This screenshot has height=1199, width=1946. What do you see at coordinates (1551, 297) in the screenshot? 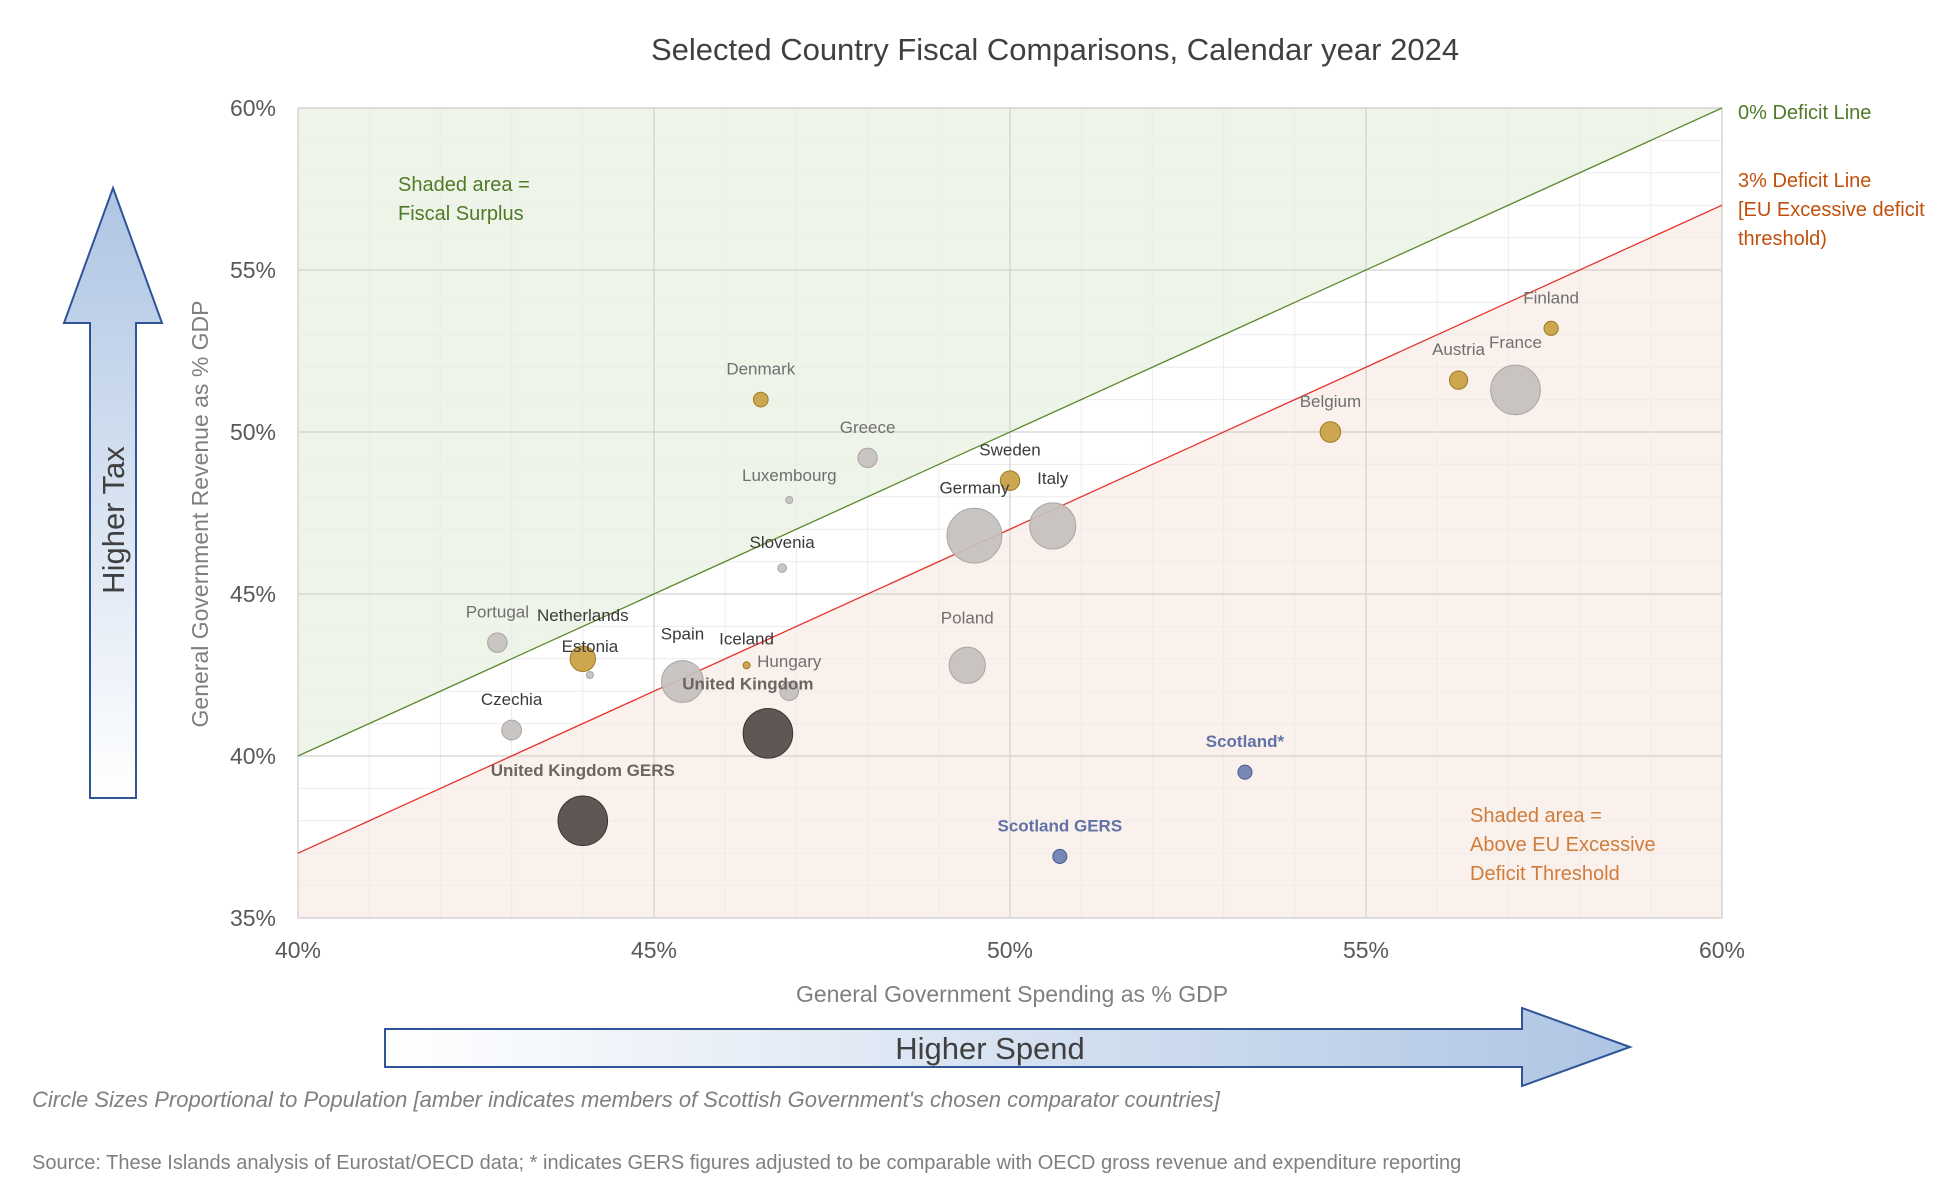
I see `point-label: Finland` at bounding box center [1551, 297].